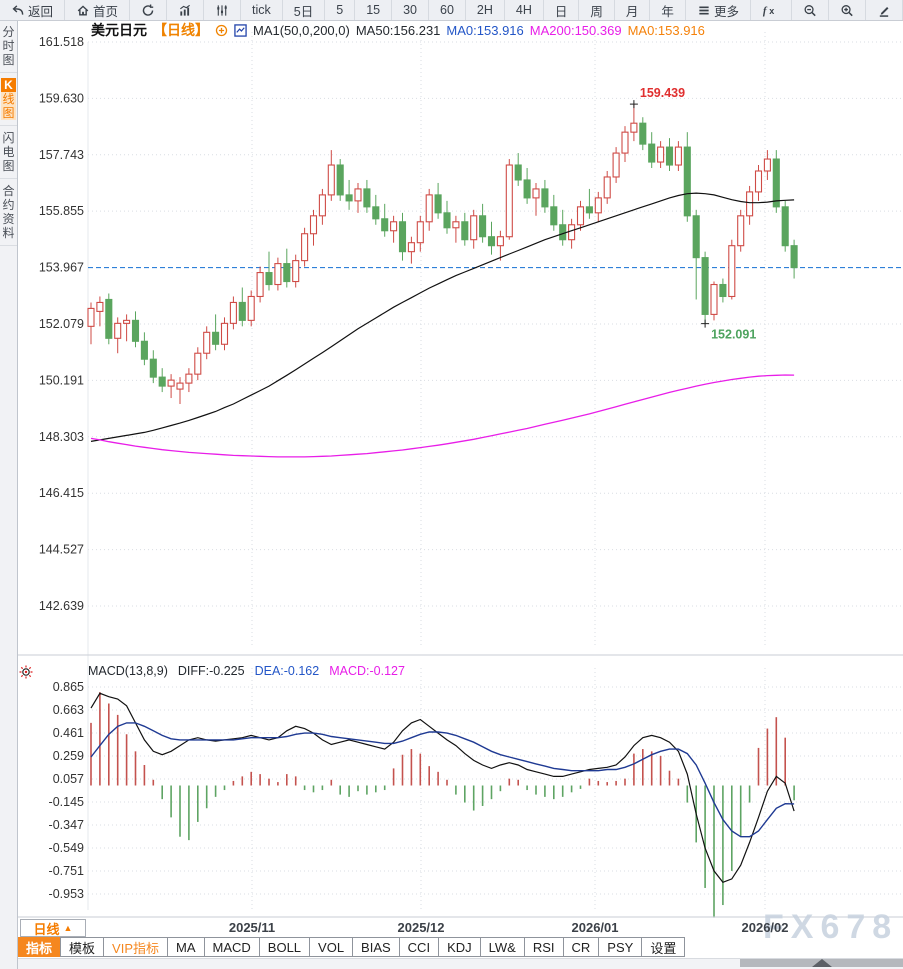 Image resolution: width=903 pixels, height=969 pixels. Describe the element at coordinates (8, 138) in the screenshot. I see `sidebar-item-char: 闪` at that location.